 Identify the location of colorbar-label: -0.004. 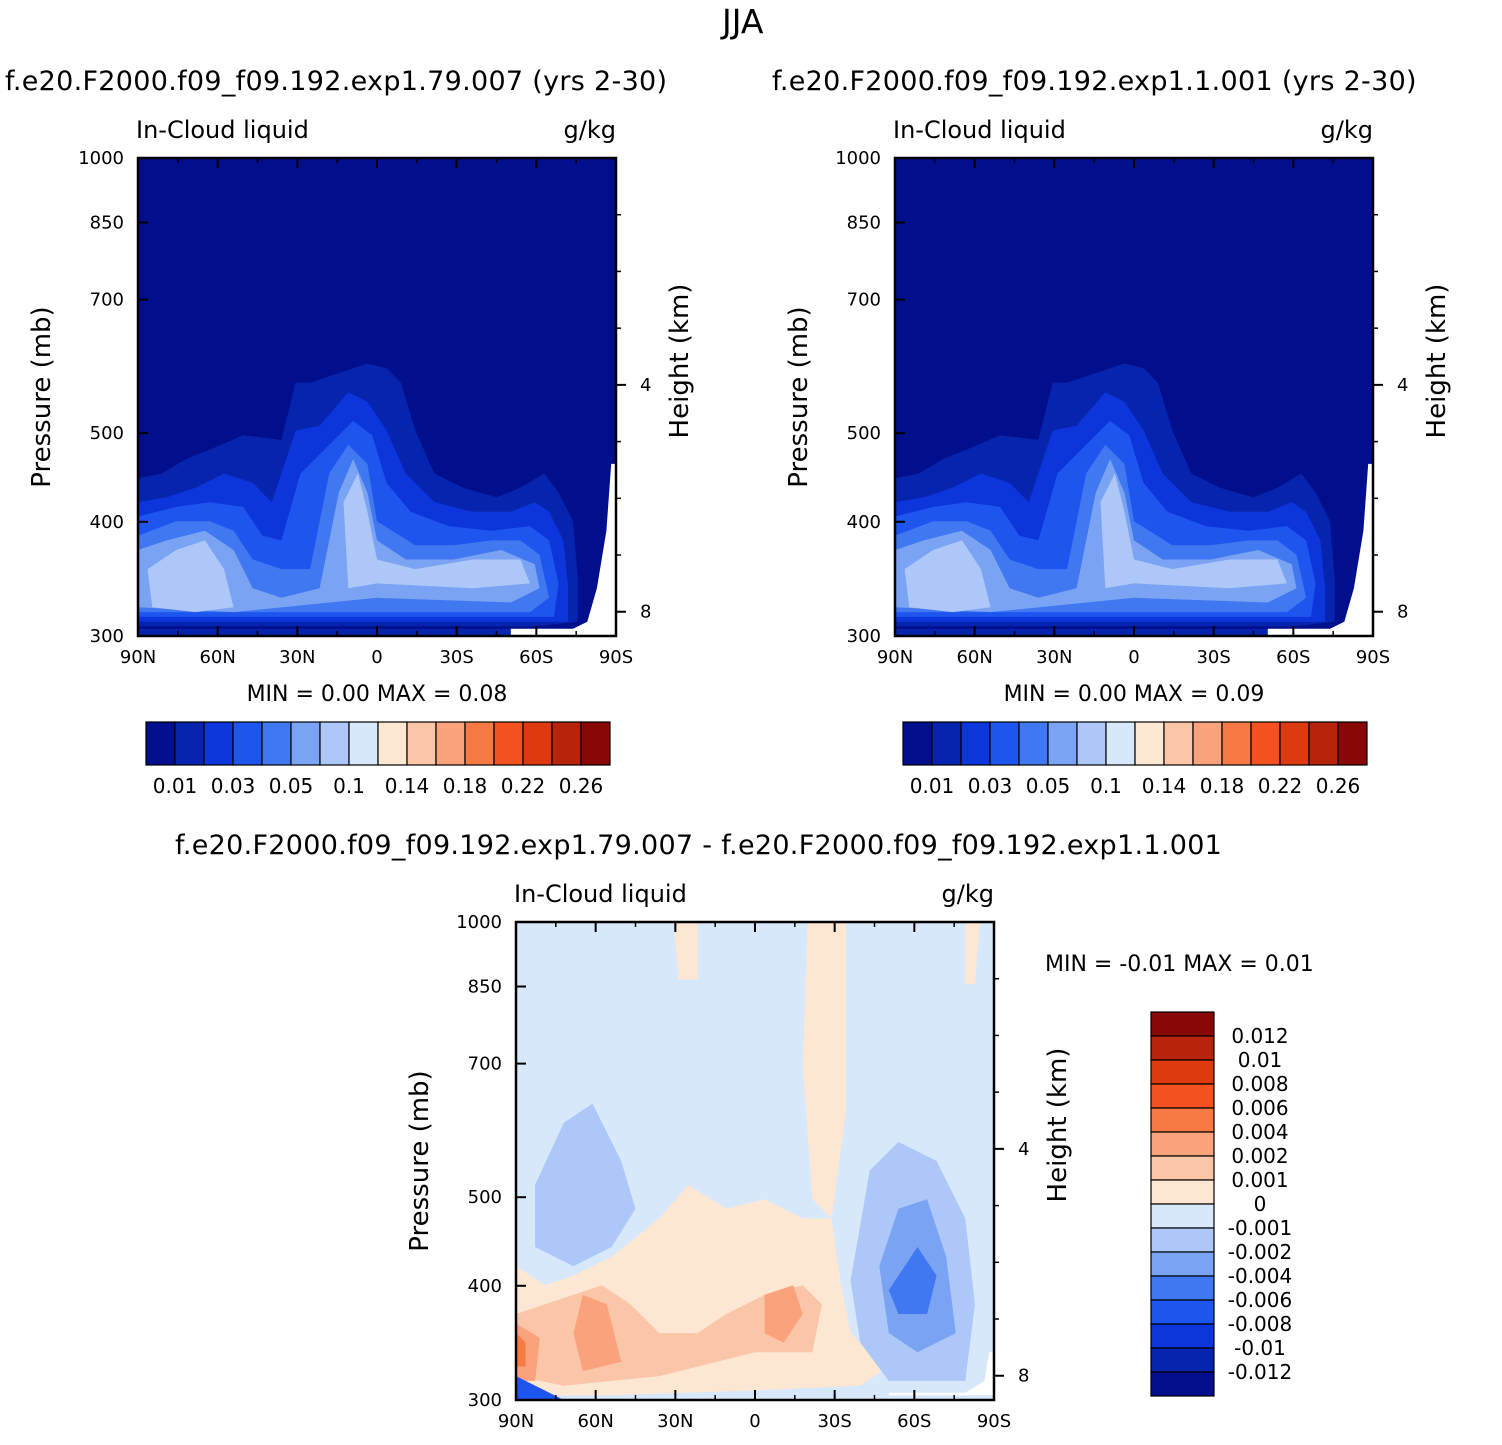
(1260, 1276).